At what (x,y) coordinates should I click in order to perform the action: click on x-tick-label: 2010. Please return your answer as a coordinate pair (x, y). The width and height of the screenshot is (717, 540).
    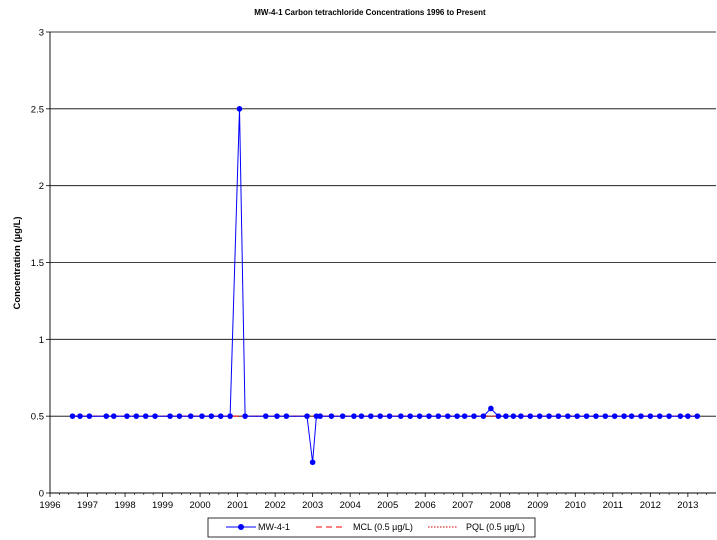
    Looking at the image, I should click on (575, 505).